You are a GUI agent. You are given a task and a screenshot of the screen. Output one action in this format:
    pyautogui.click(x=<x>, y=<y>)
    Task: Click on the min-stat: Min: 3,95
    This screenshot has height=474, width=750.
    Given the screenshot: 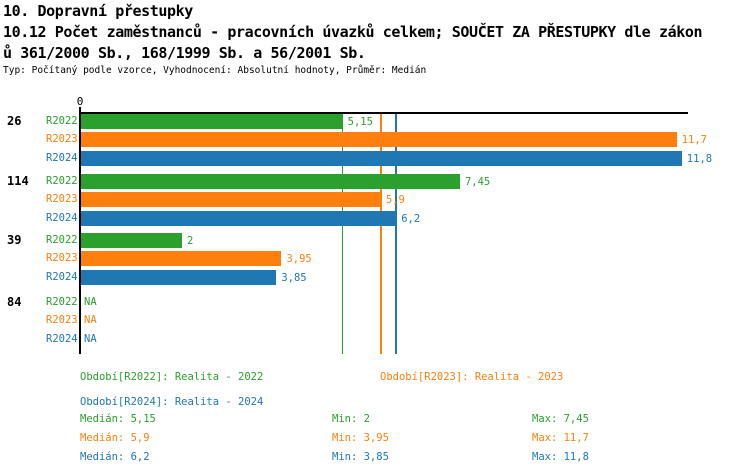 What is the action you would take?
    pyautogui.click(x=360, y=438)
    